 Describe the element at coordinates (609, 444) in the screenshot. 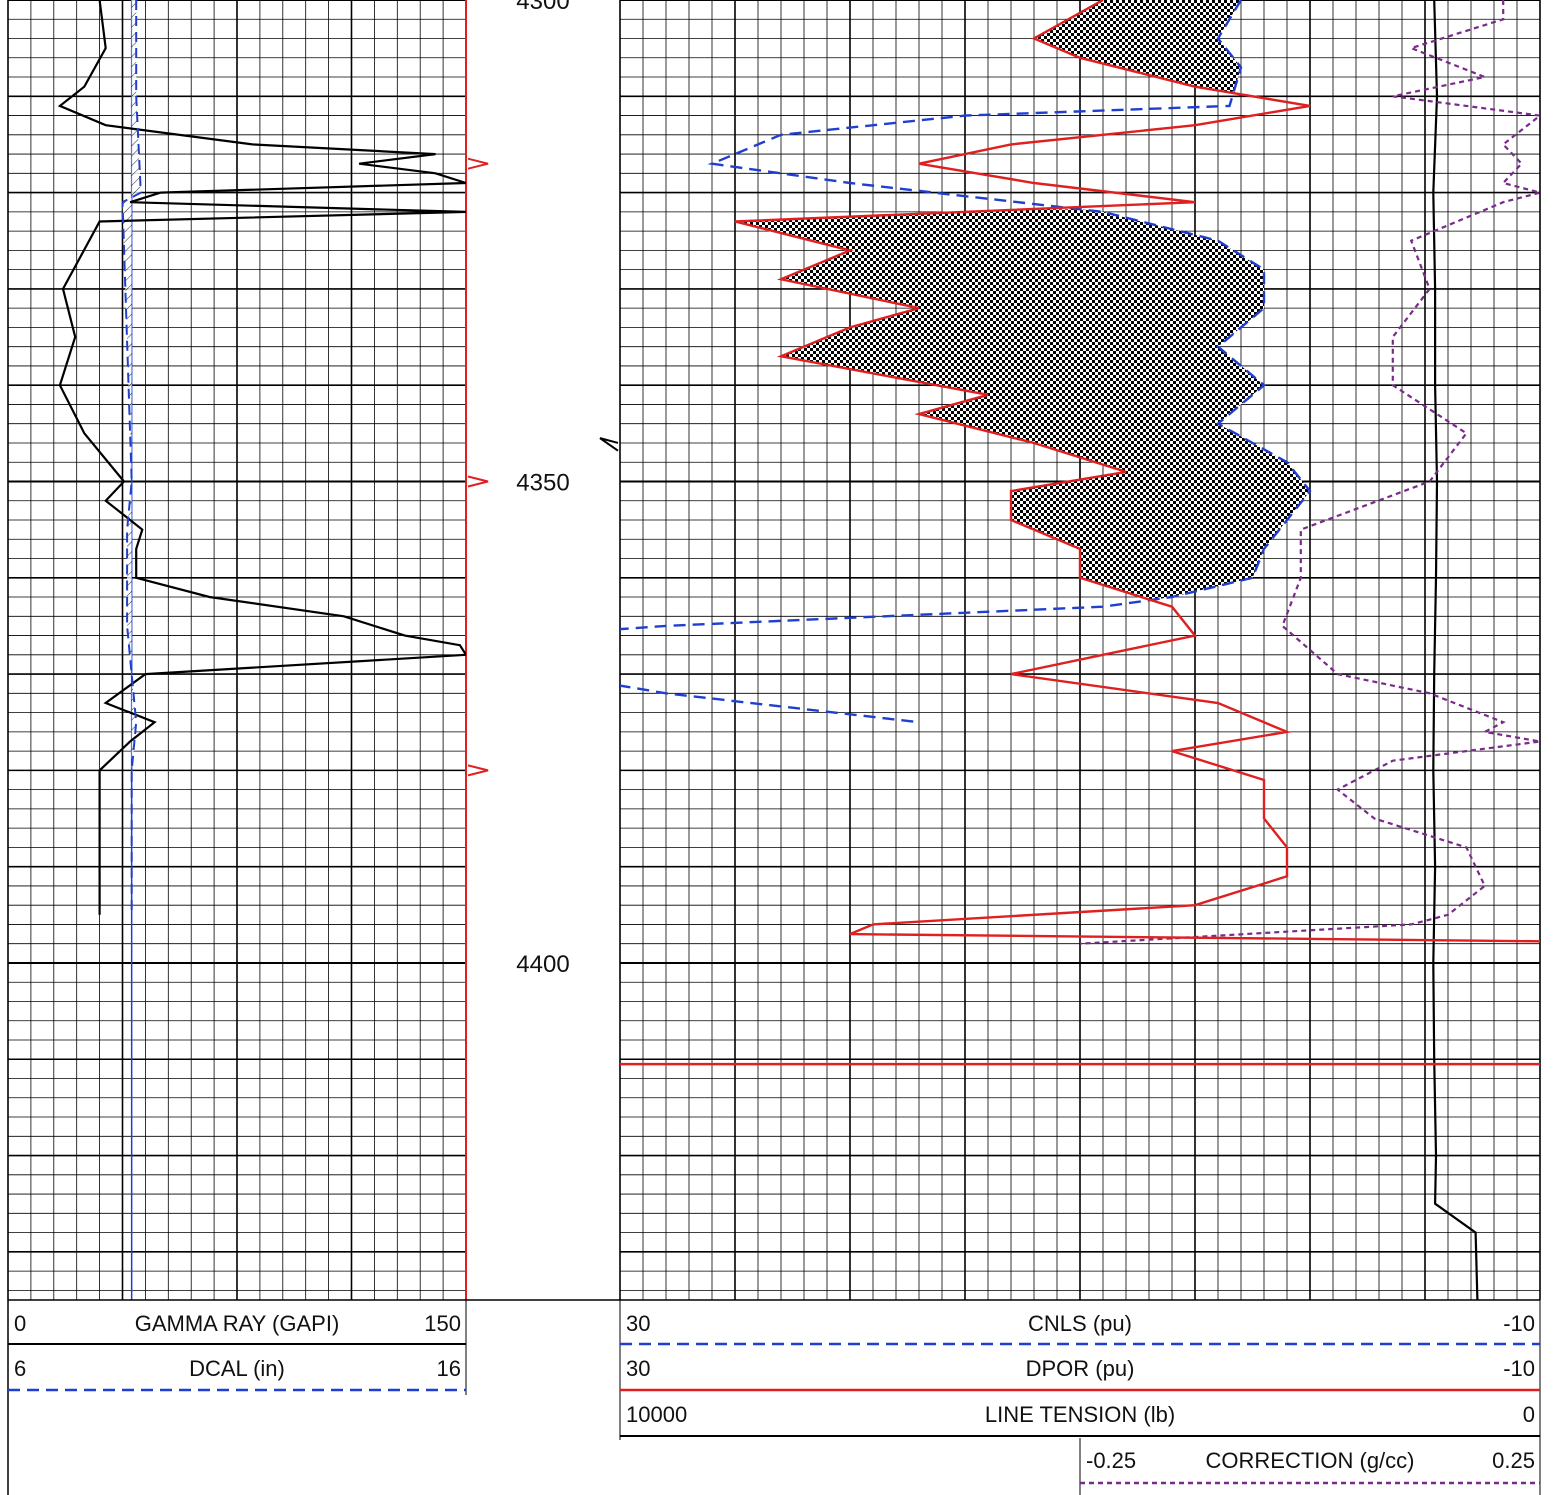

I see `depth-marker-arrow` at that location.